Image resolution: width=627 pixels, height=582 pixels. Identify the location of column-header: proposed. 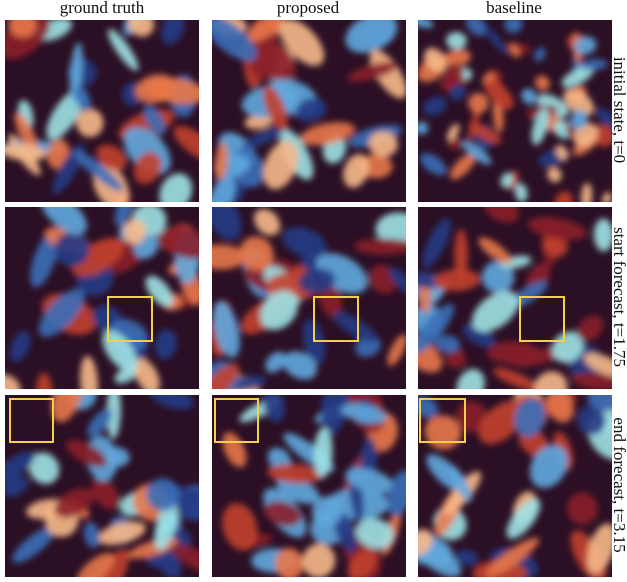
(308, 8).